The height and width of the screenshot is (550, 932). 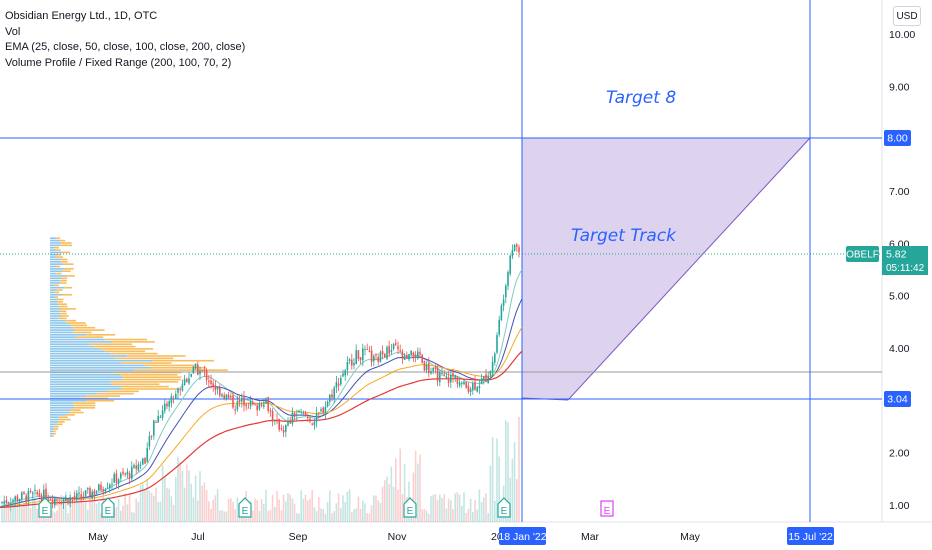 I want to click on cursor-date-left: 18 Jan '22, so click(x=522, y=537).